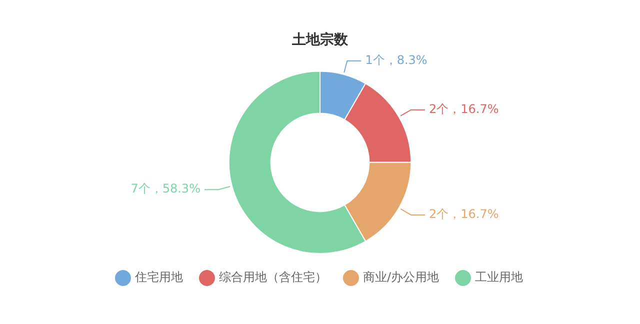  What do you see at coordinates (158, 277) in the screenshot?
I see `legend-label: 住宅用地` at bounding box center [158, 277].